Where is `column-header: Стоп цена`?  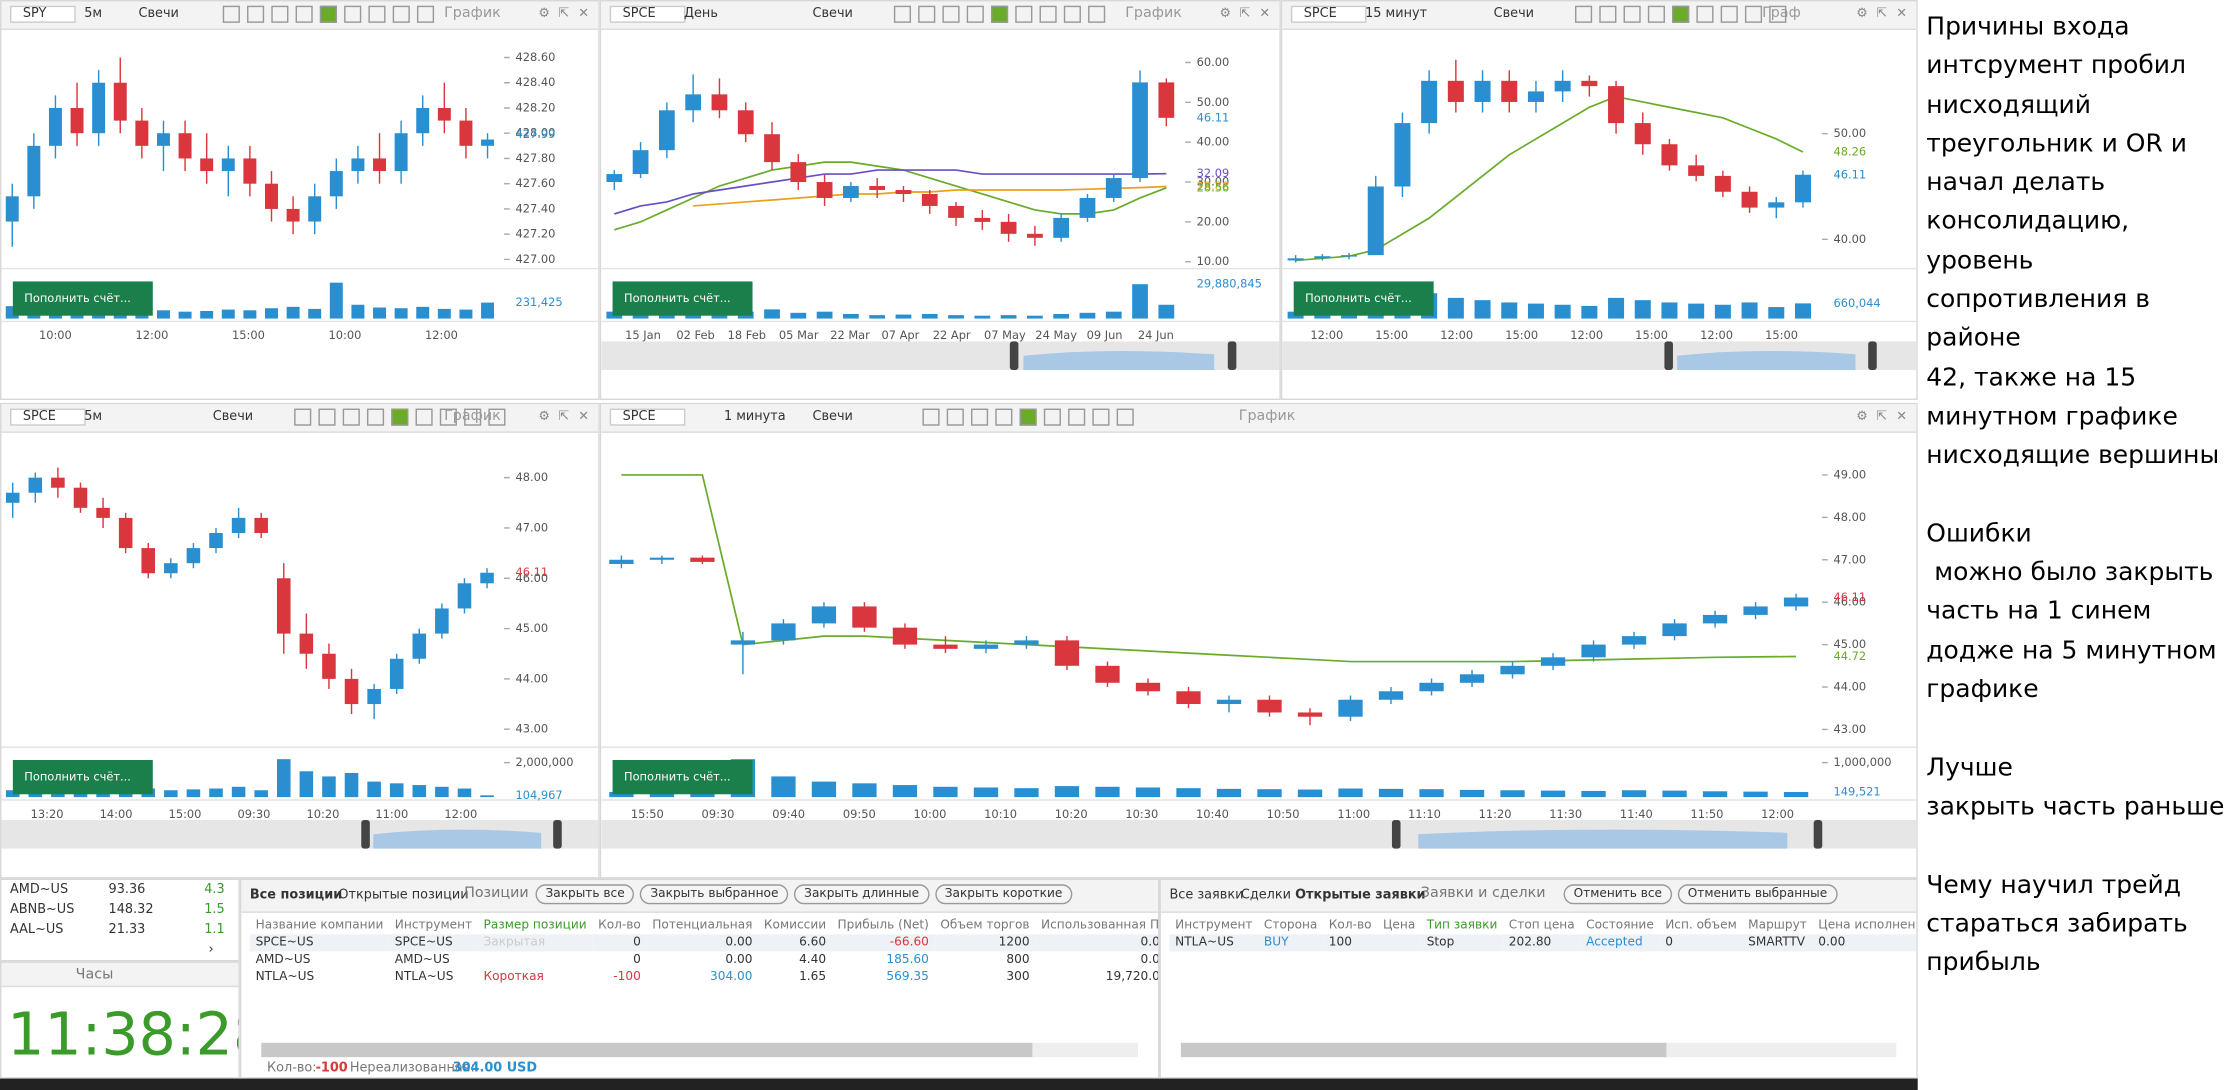 column-header: Стоп цена is located at coordinates (1541, 925).